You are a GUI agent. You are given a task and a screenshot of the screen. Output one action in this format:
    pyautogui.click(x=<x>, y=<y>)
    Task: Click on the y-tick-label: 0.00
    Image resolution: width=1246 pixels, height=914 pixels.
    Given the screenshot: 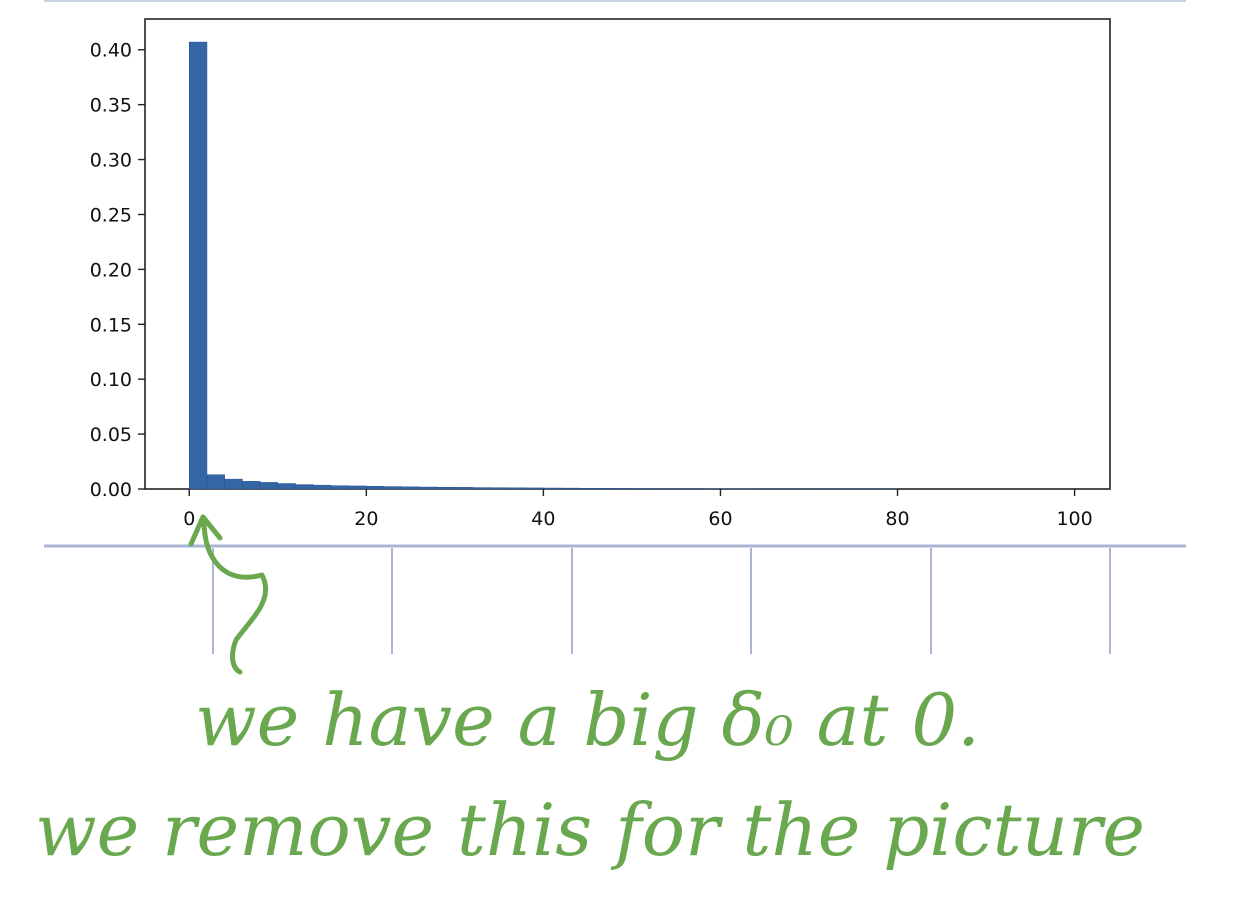 What is the action you would take?
    pyautogui.click(x=111, y=490)
    